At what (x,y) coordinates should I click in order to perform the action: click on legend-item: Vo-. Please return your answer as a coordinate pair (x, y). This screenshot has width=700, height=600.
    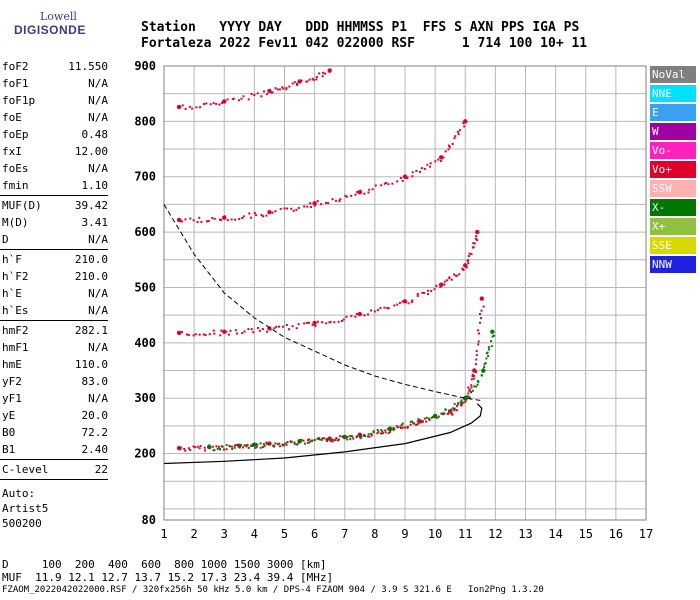
    Looking at the image, I should click on (673, 150).